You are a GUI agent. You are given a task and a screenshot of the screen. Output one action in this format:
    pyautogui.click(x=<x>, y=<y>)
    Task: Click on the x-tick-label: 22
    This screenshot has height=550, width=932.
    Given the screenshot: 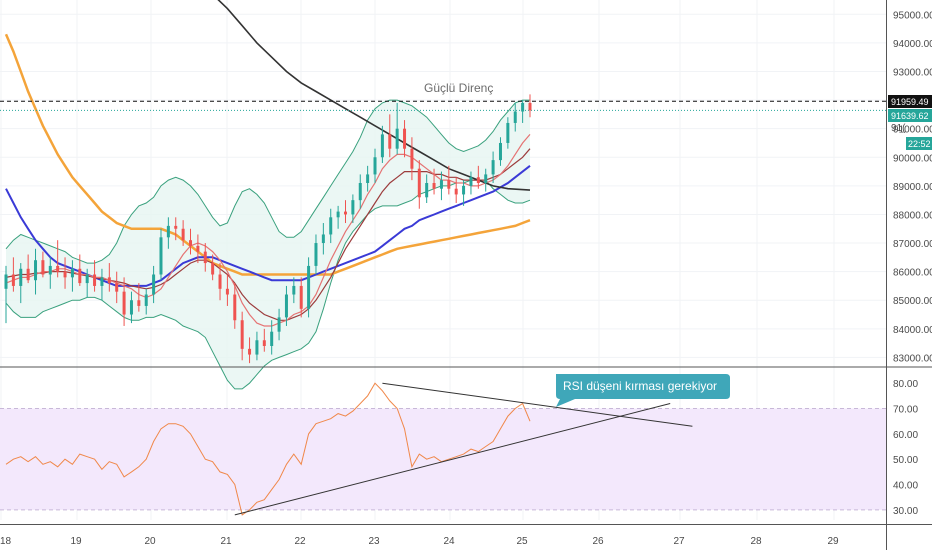 What is the action you would take?
    pyautogui.click(x=300, y=541)
    